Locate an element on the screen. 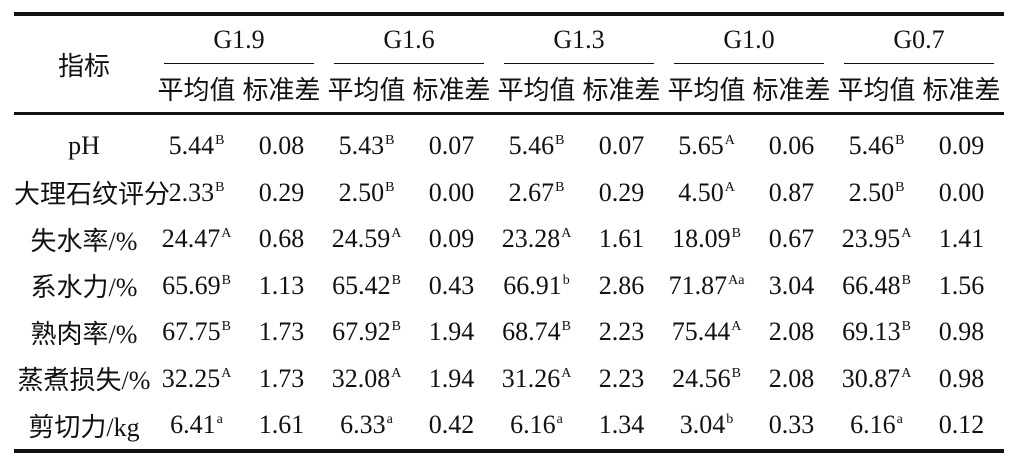  mean-value: 5.65 is located at coordinates (701, 146).